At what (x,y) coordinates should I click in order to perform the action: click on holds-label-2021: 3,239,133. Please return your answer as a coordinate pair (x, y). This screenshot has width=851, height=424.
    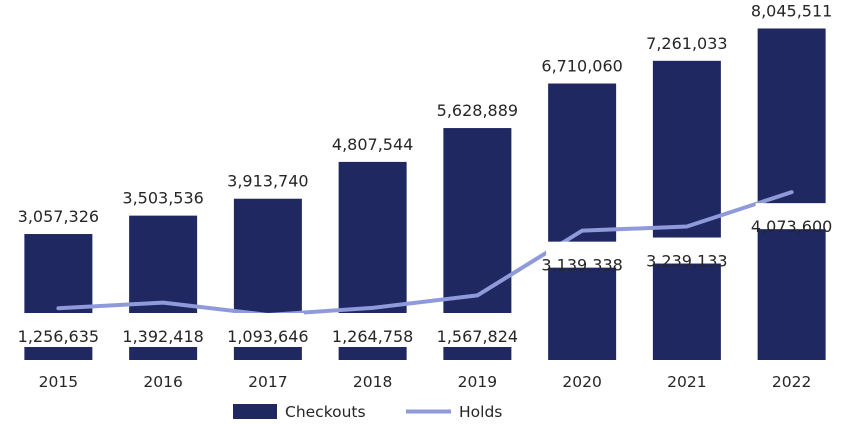
    Looking at the image, I should click on (686, 261).